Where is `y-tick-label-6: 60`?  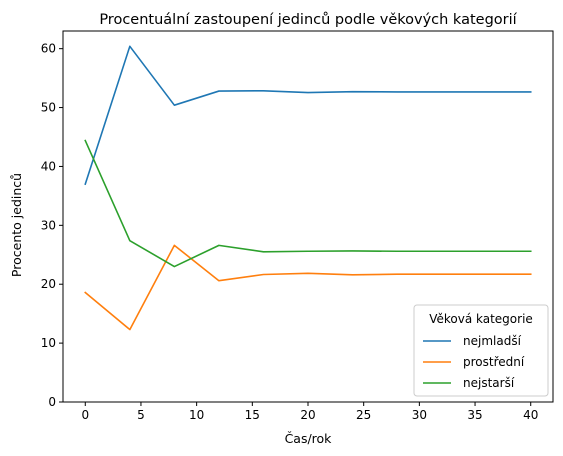 y-tick-label-6: 60 is located at coordinates (48, 49).